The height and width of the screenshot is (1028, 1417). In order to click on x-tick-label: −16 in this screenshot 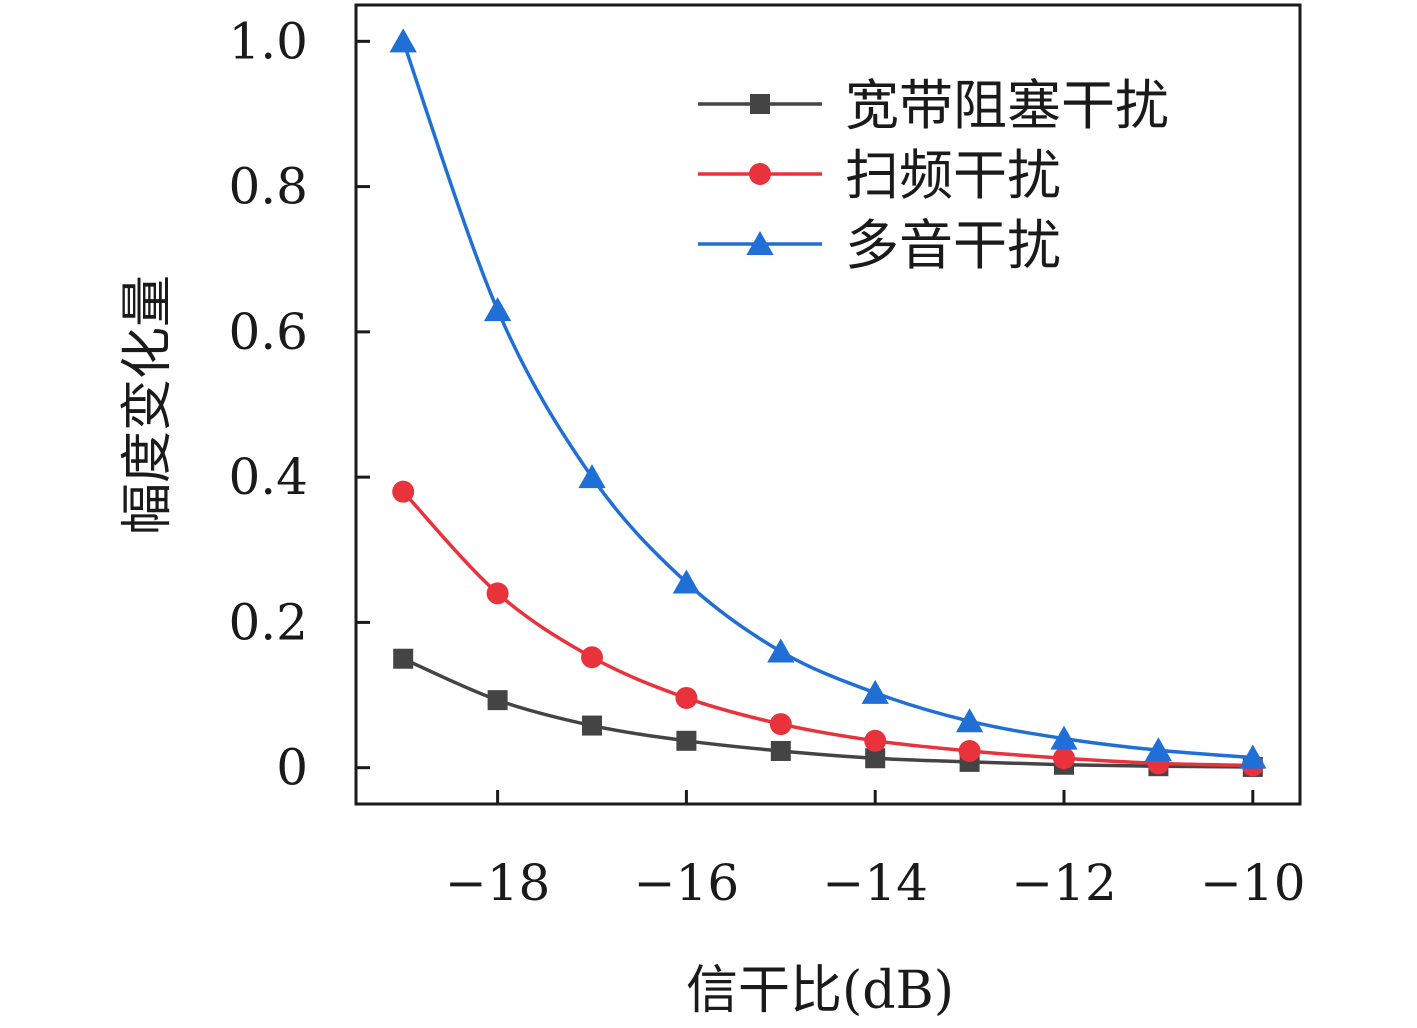, I will do `click(687, 883)`.